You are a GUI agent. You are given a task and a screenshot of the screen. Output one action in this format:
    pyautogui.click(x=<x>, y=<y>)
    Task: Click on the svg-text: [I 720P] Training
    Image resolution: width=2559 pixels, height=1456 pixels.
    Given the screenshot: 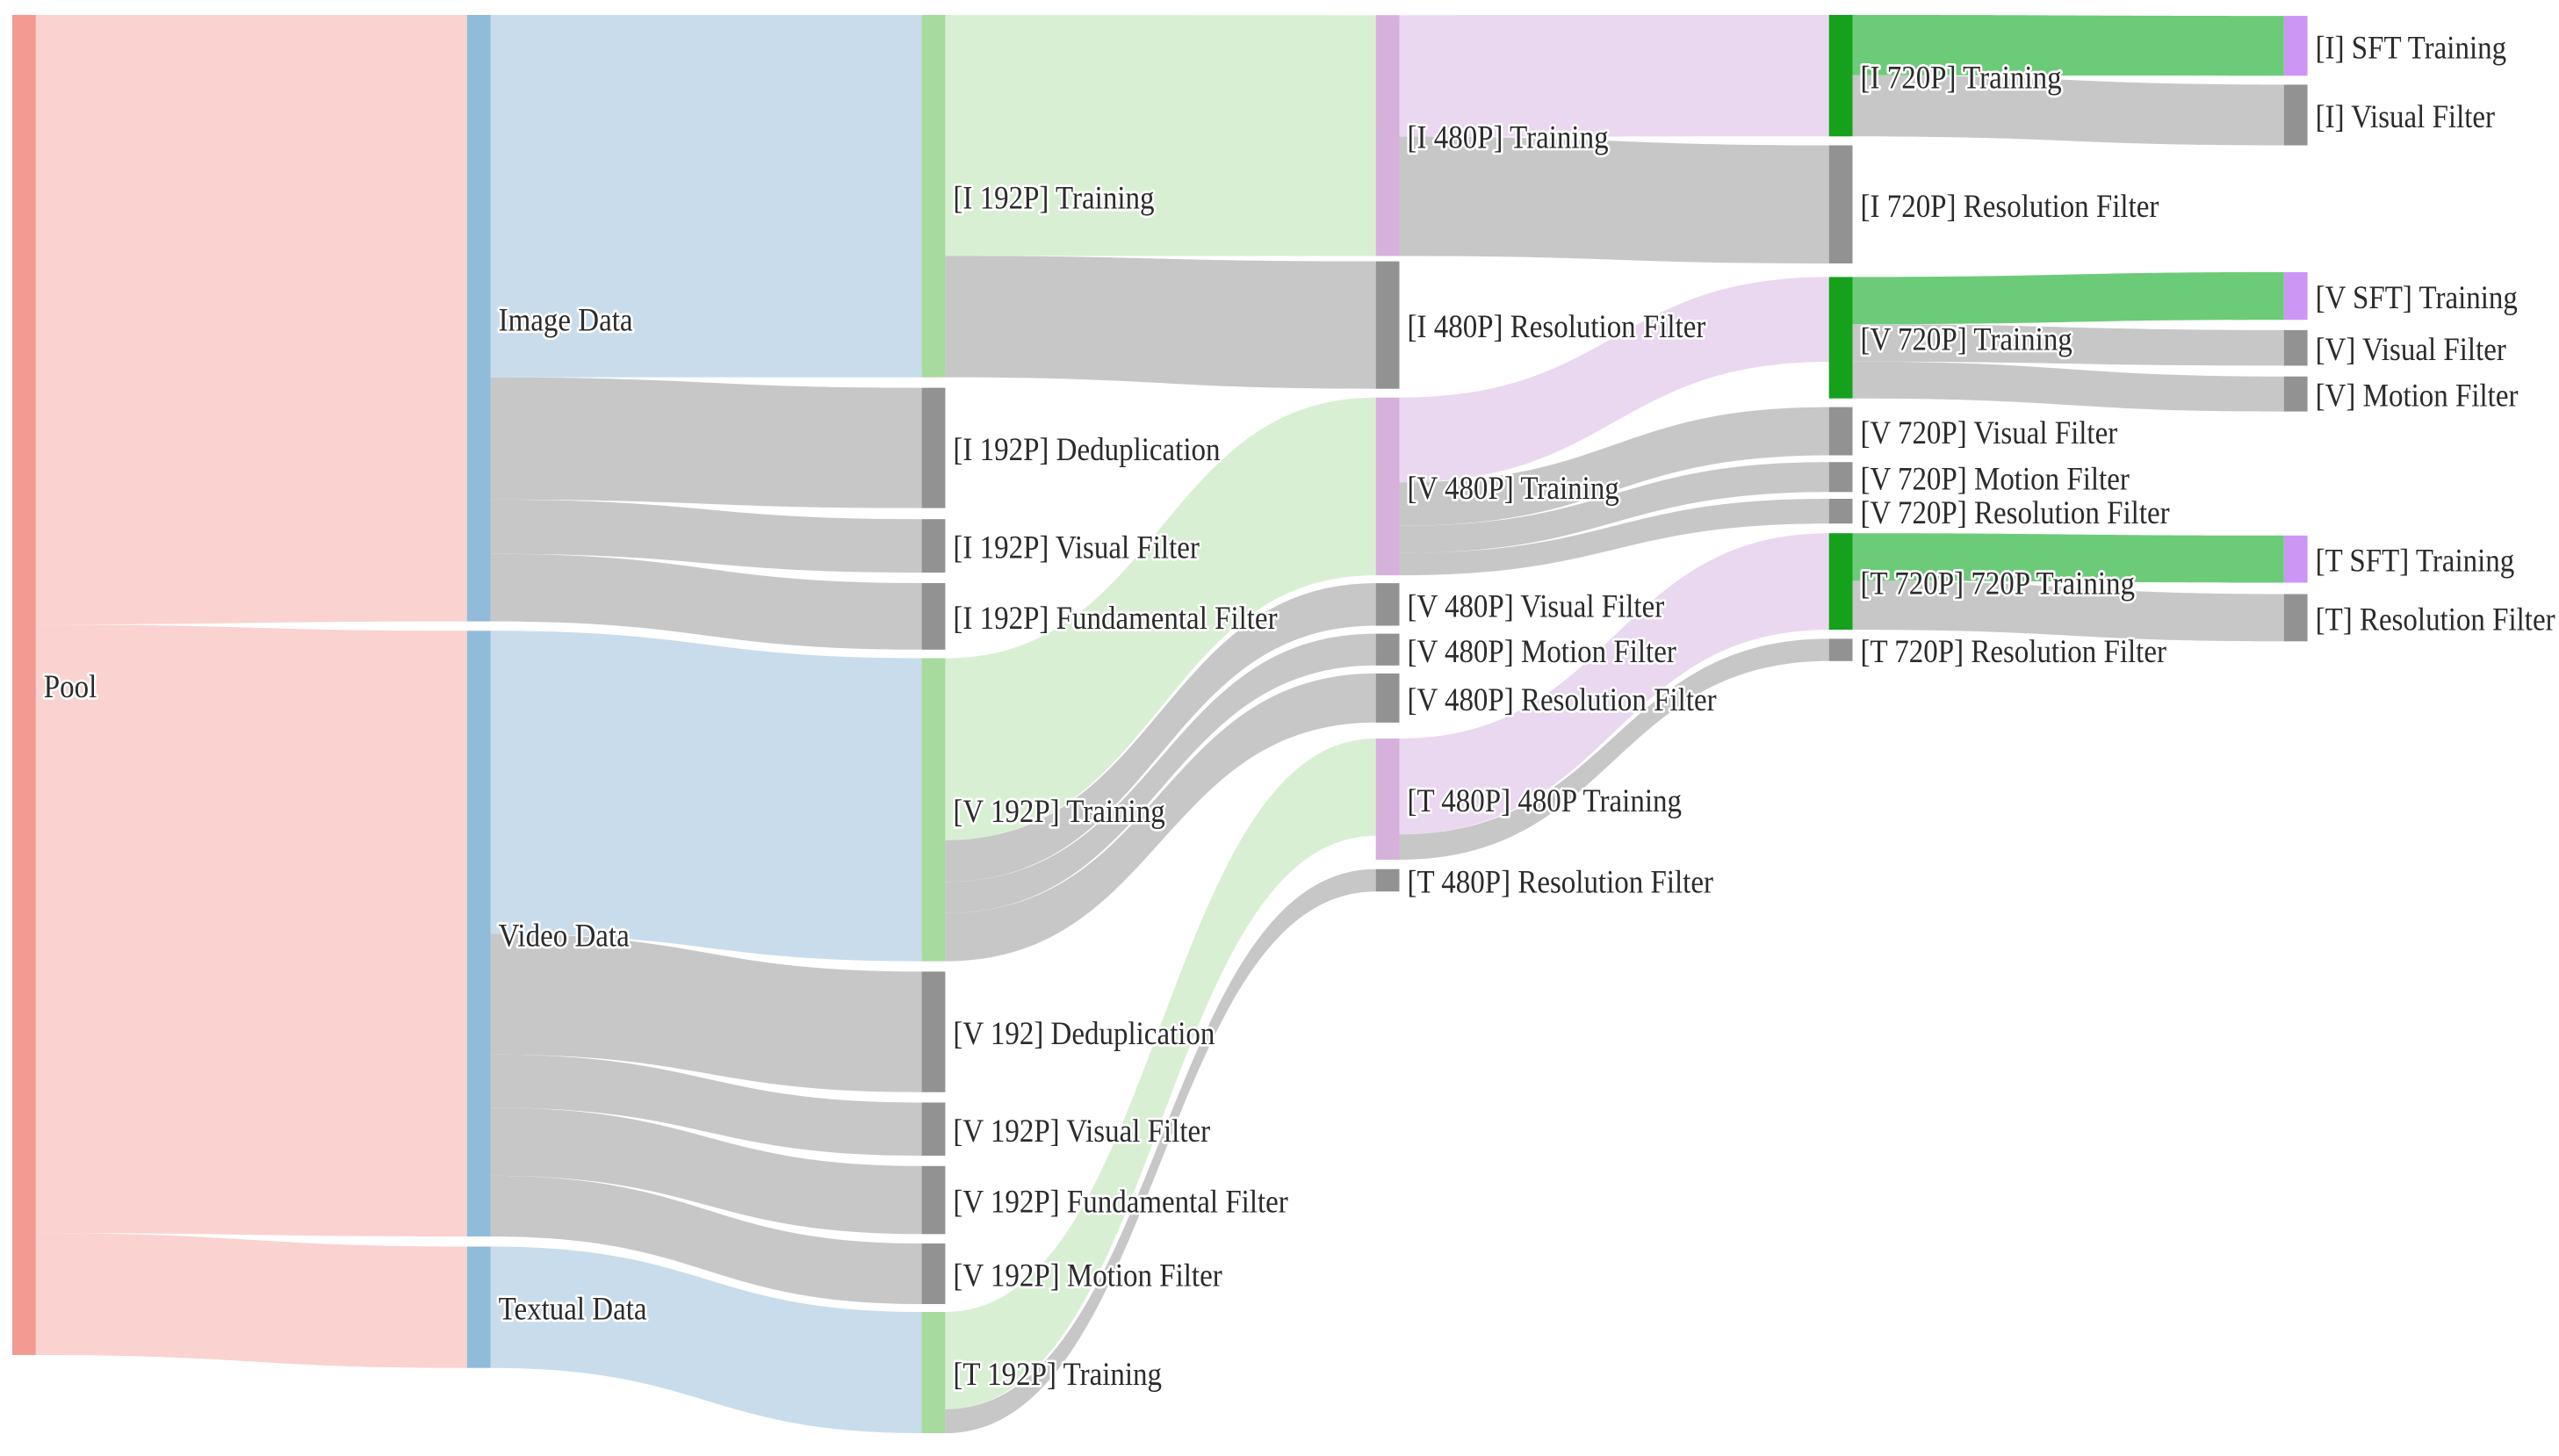 What is the action you would take?
    pyautogui.click(x=1961, y=78)
    